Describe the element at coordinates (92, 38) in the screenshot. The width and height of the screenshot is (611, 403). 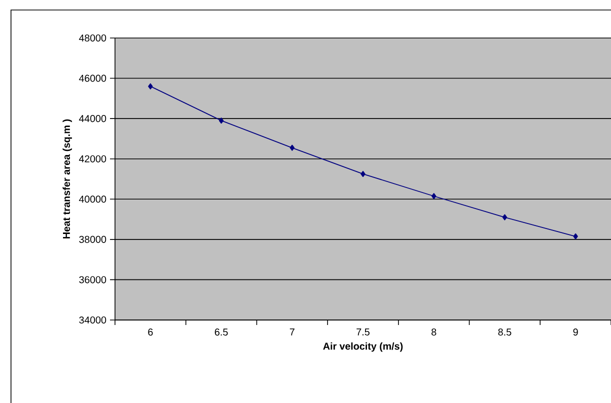
I see `y-tick-label: 48000` at that location.